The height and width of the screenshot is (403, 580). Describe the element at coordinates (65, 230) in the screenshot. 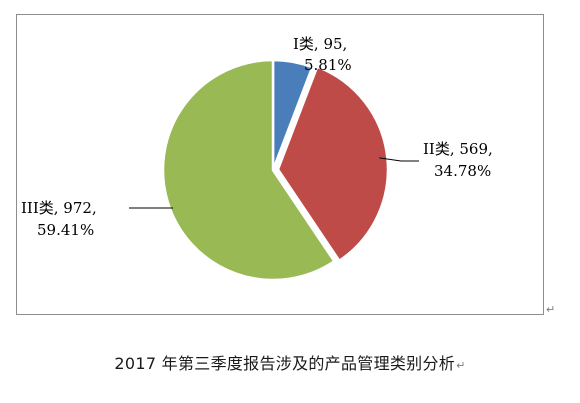

I see `slice-label-iii-line2: 59.41%` at that location.